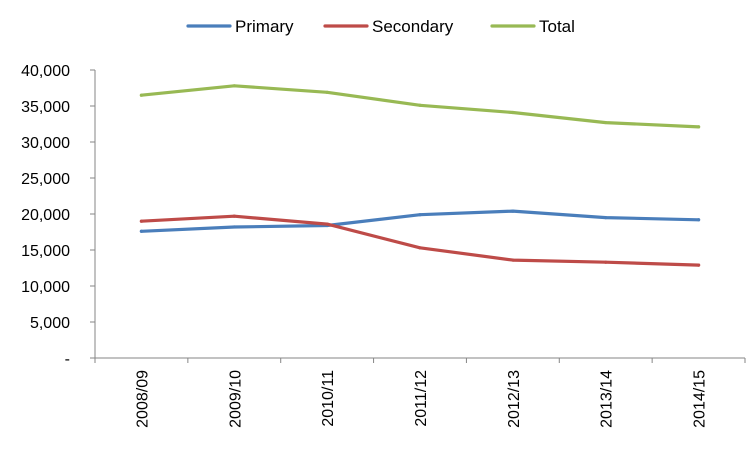  I want to click on y-tick-label: -, so click(67, 359).